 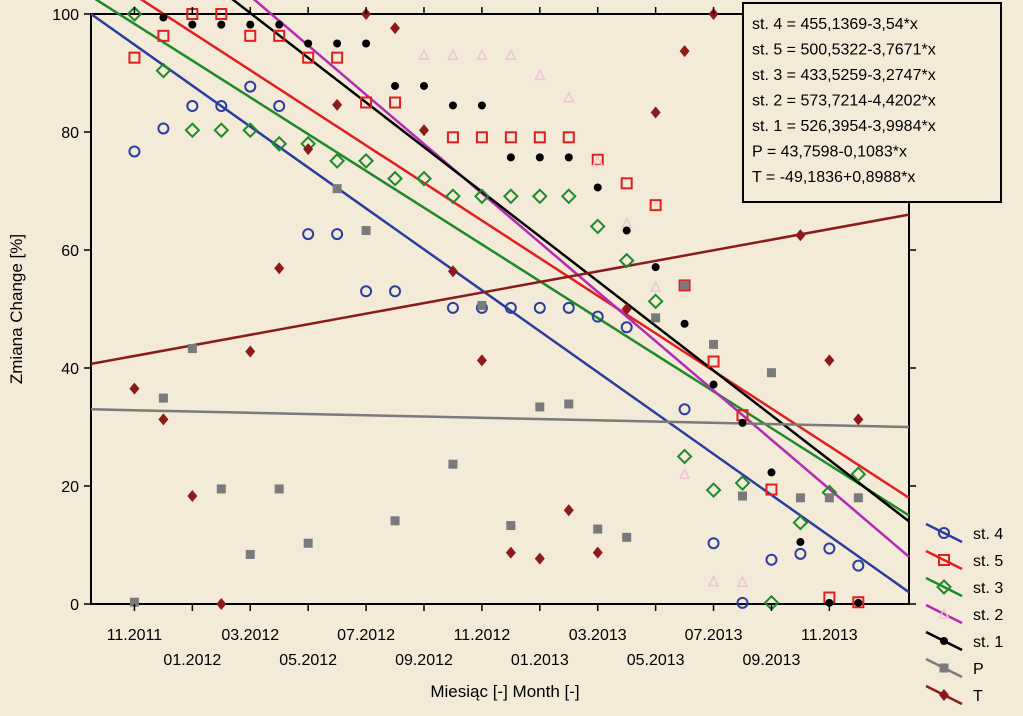 I want to click on legend-label: st. 2, so click(x=988, y=615).